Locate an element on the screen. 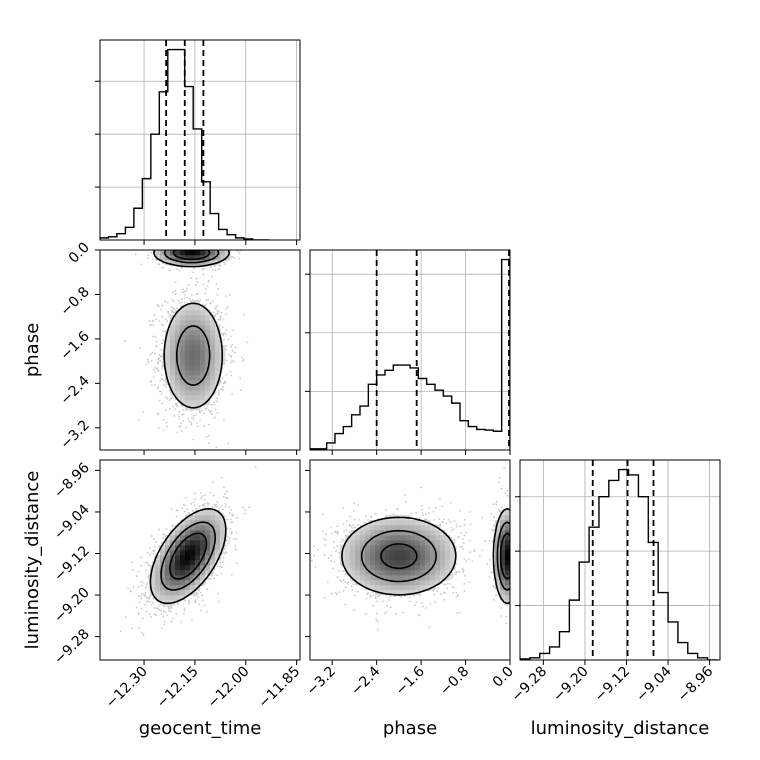 This screenshot has width=760, height=760. density-cells is located at coordinates (188, 558).